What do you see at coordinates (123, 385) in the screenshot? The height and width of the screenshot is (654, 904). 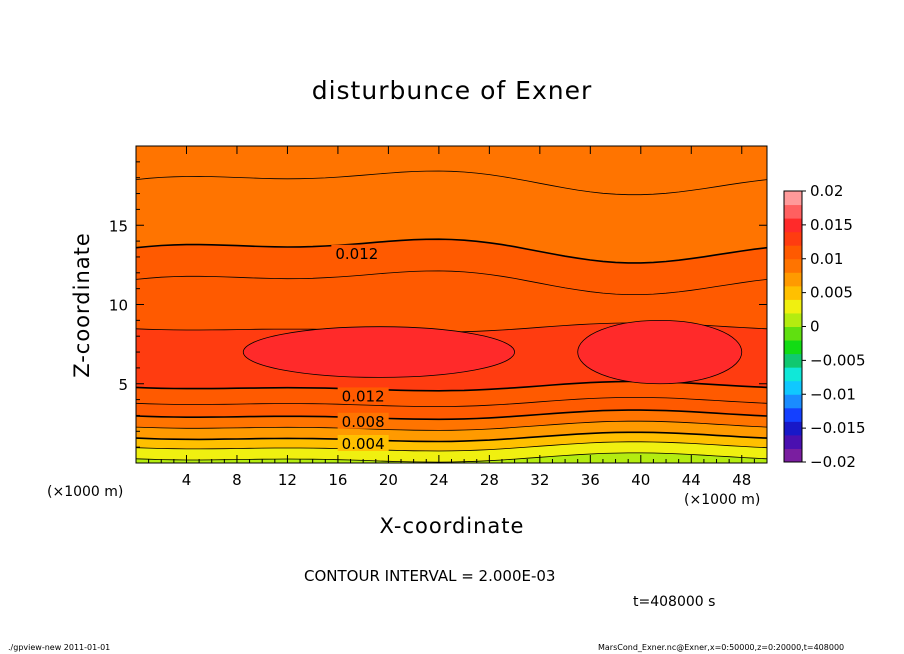 I see `y-tick-label: 5` at bounding box center [123, 385].